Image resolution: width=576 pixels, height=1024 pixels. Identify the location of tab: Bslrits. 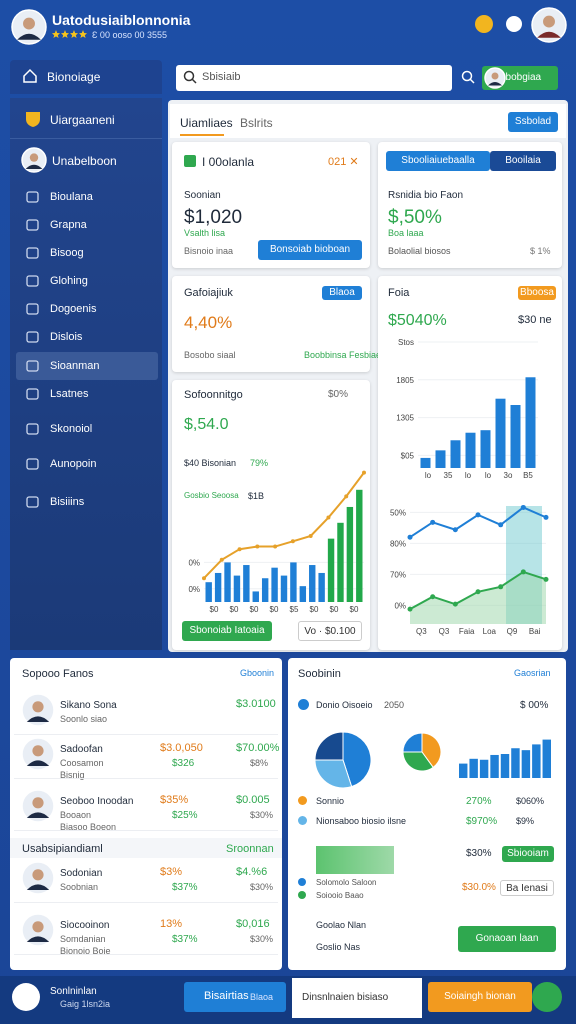
(256, 123).